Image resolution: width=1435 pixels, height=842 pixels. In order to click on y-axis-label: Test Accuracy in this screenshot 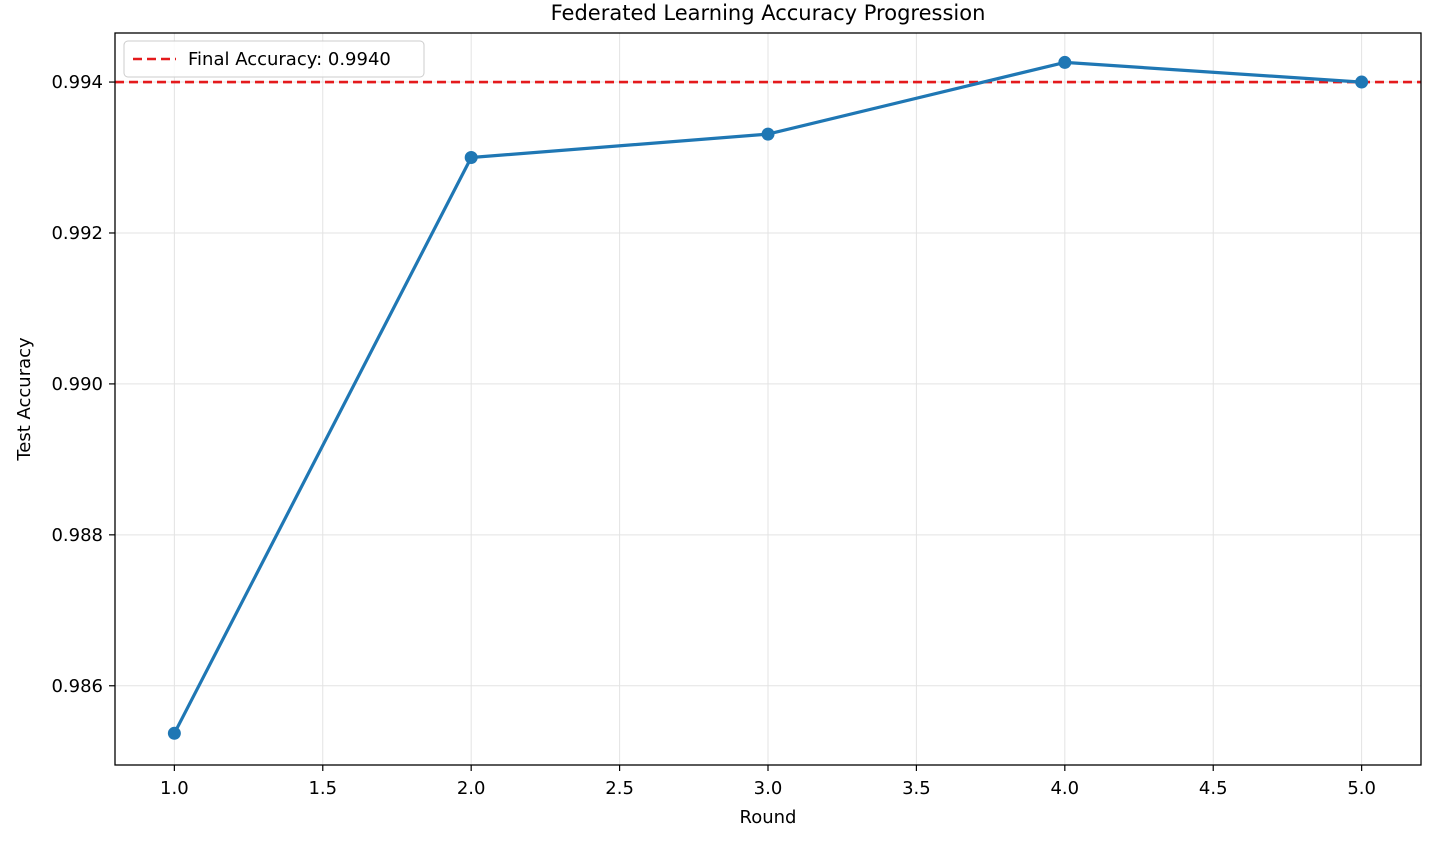, I will do `click(24, 399)`.